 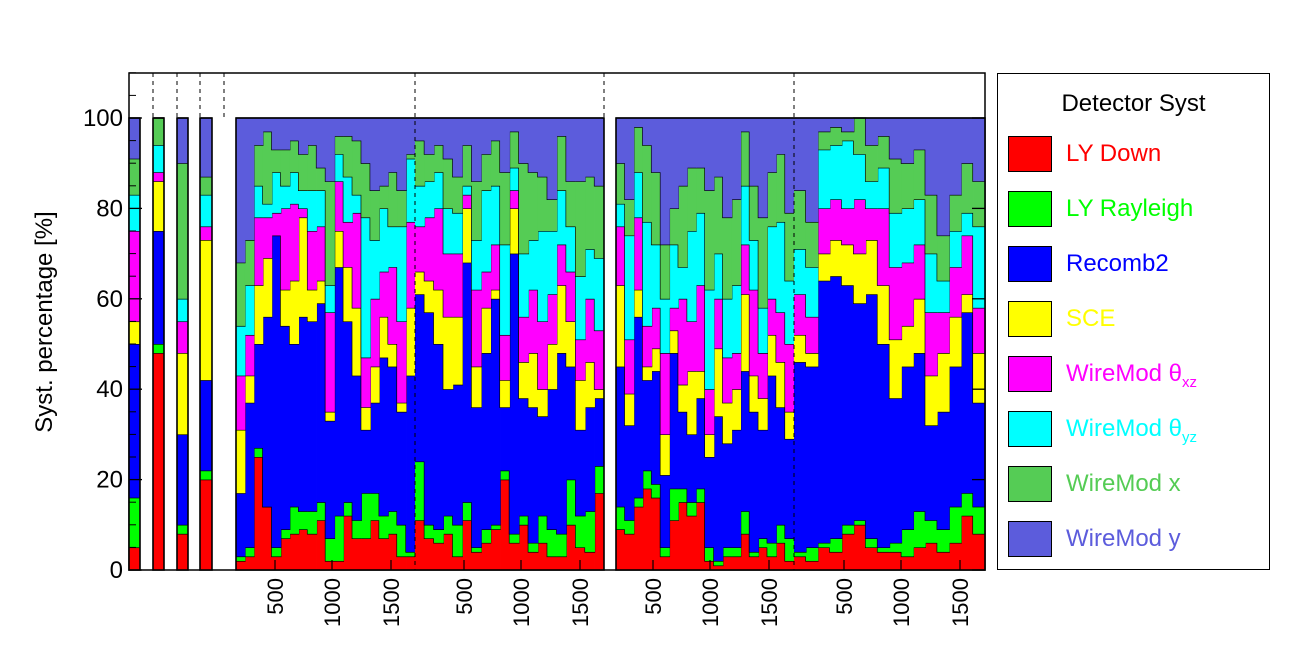 I want to click on x-tick-label: 1500, so click(x=580, y=602).